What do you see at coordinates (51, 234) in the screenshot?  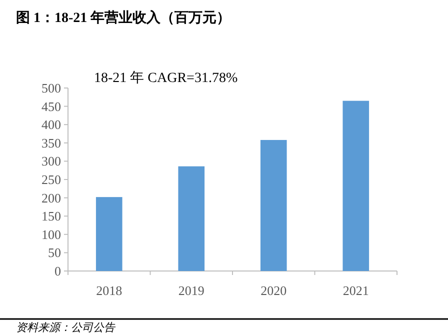 I see `ytick: 100` at bounding box center [51, 234].